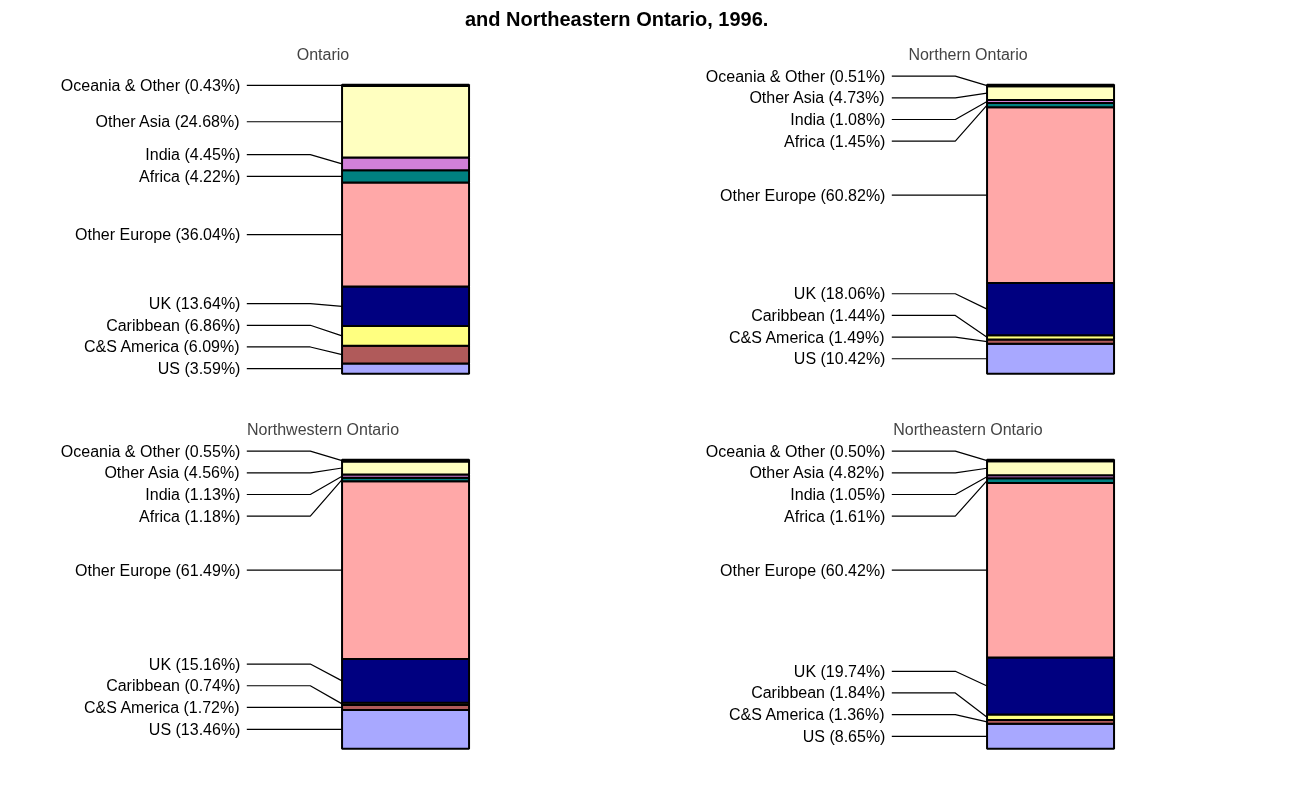 The width and height of the screenshot is (1302, 787). What do you see at coordinates (190, 516) in the screenshot?
I see `data-label: Africa (1.18%)` at bounding box center [190, 516].